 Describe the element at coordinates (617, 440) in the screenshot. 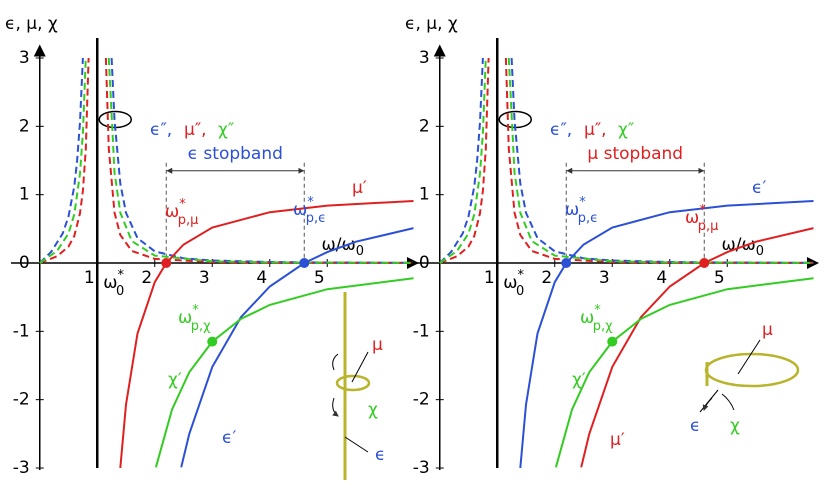

I see `curve-label: μ′` at that location.